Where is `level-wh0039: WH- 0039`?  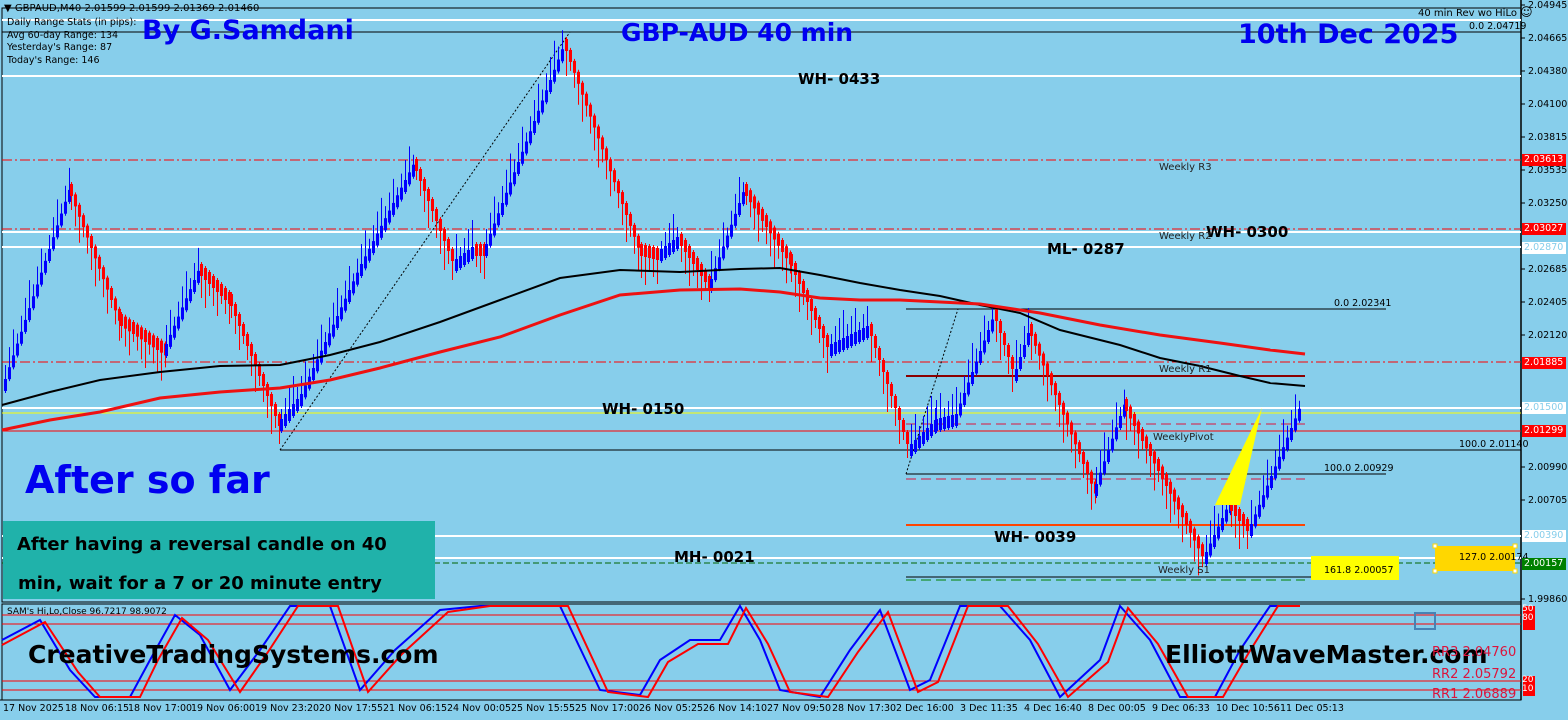
level-wh0039: WH- 0039 is located at coordinates (1035, 537).